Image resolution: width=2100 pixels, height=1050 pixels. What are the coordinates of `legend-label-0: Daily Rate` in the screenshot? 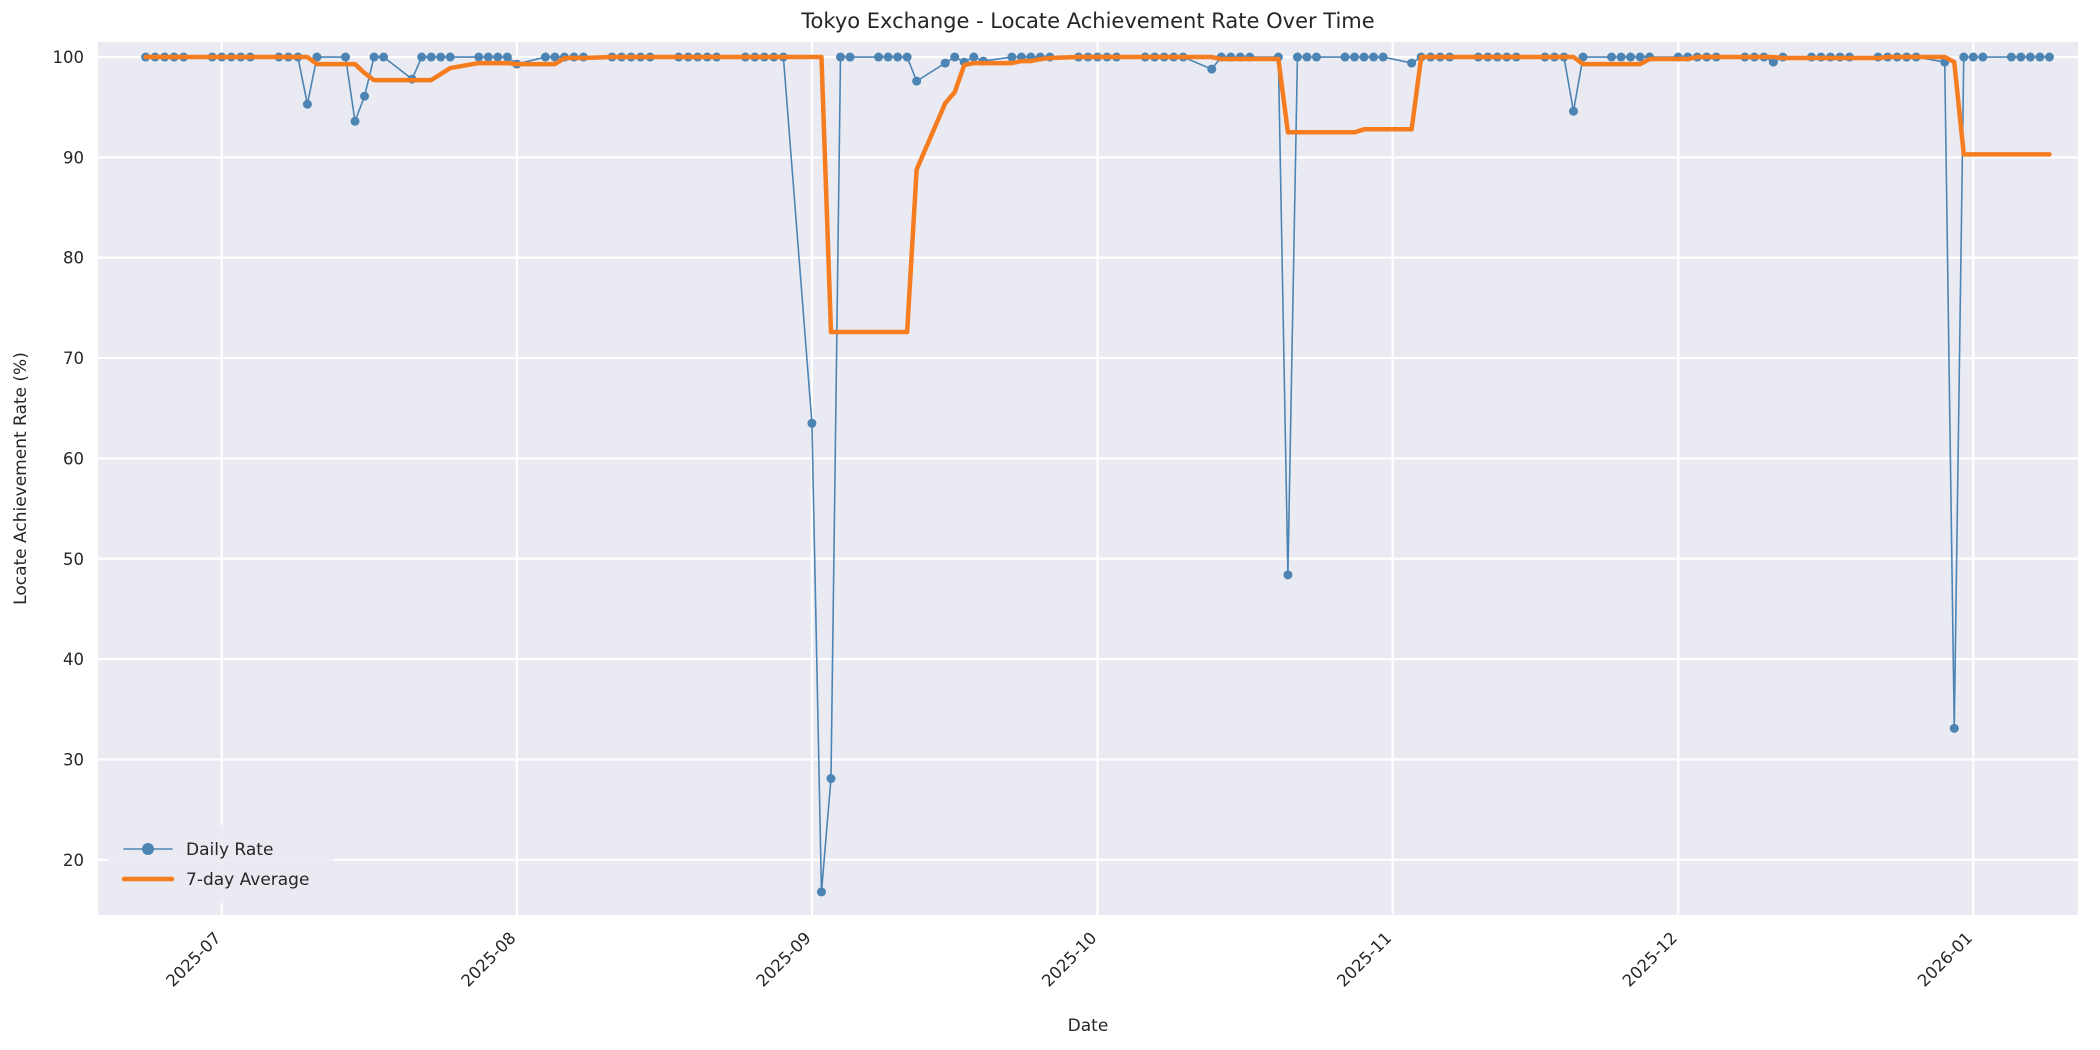 It's located at (229, 850).